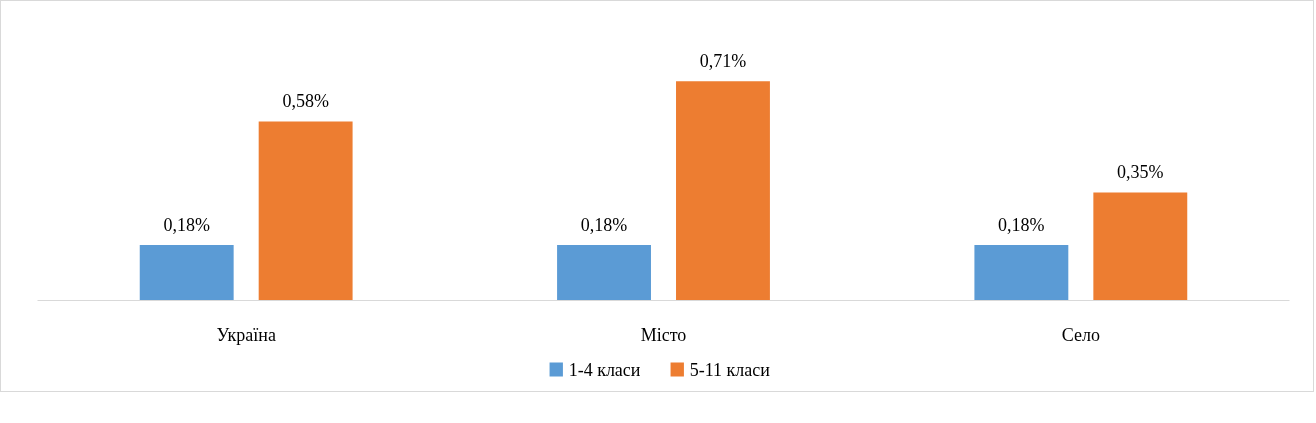 Image resolution: width=1316 pixels, height=423 pixels. I want to click on legend-label: 1-4 класи, so click(604, 369).